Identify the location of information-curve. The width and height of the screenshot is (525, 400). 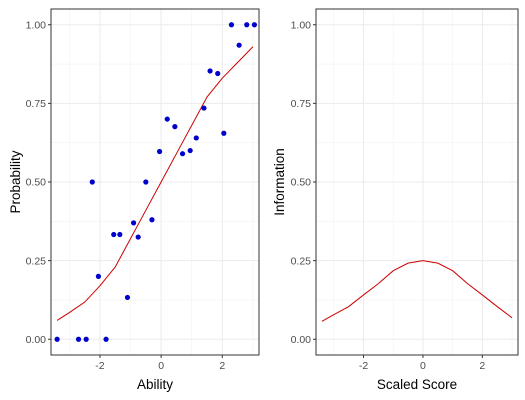
(417, 291).